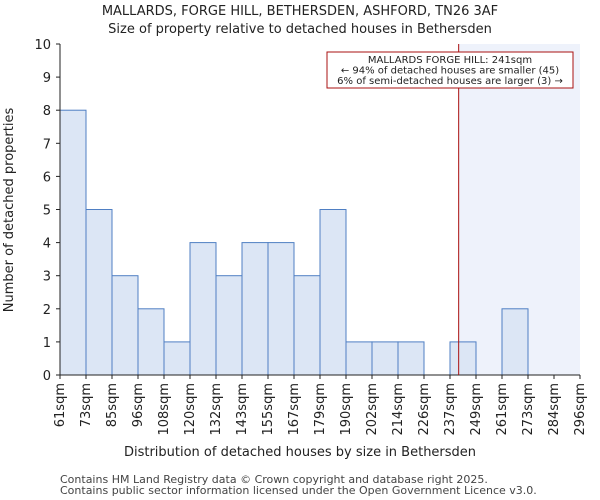 Image resolution: width=600 pixels, height=500 pixels. I want to click on y-tick-label: 10, so click(42, 45).